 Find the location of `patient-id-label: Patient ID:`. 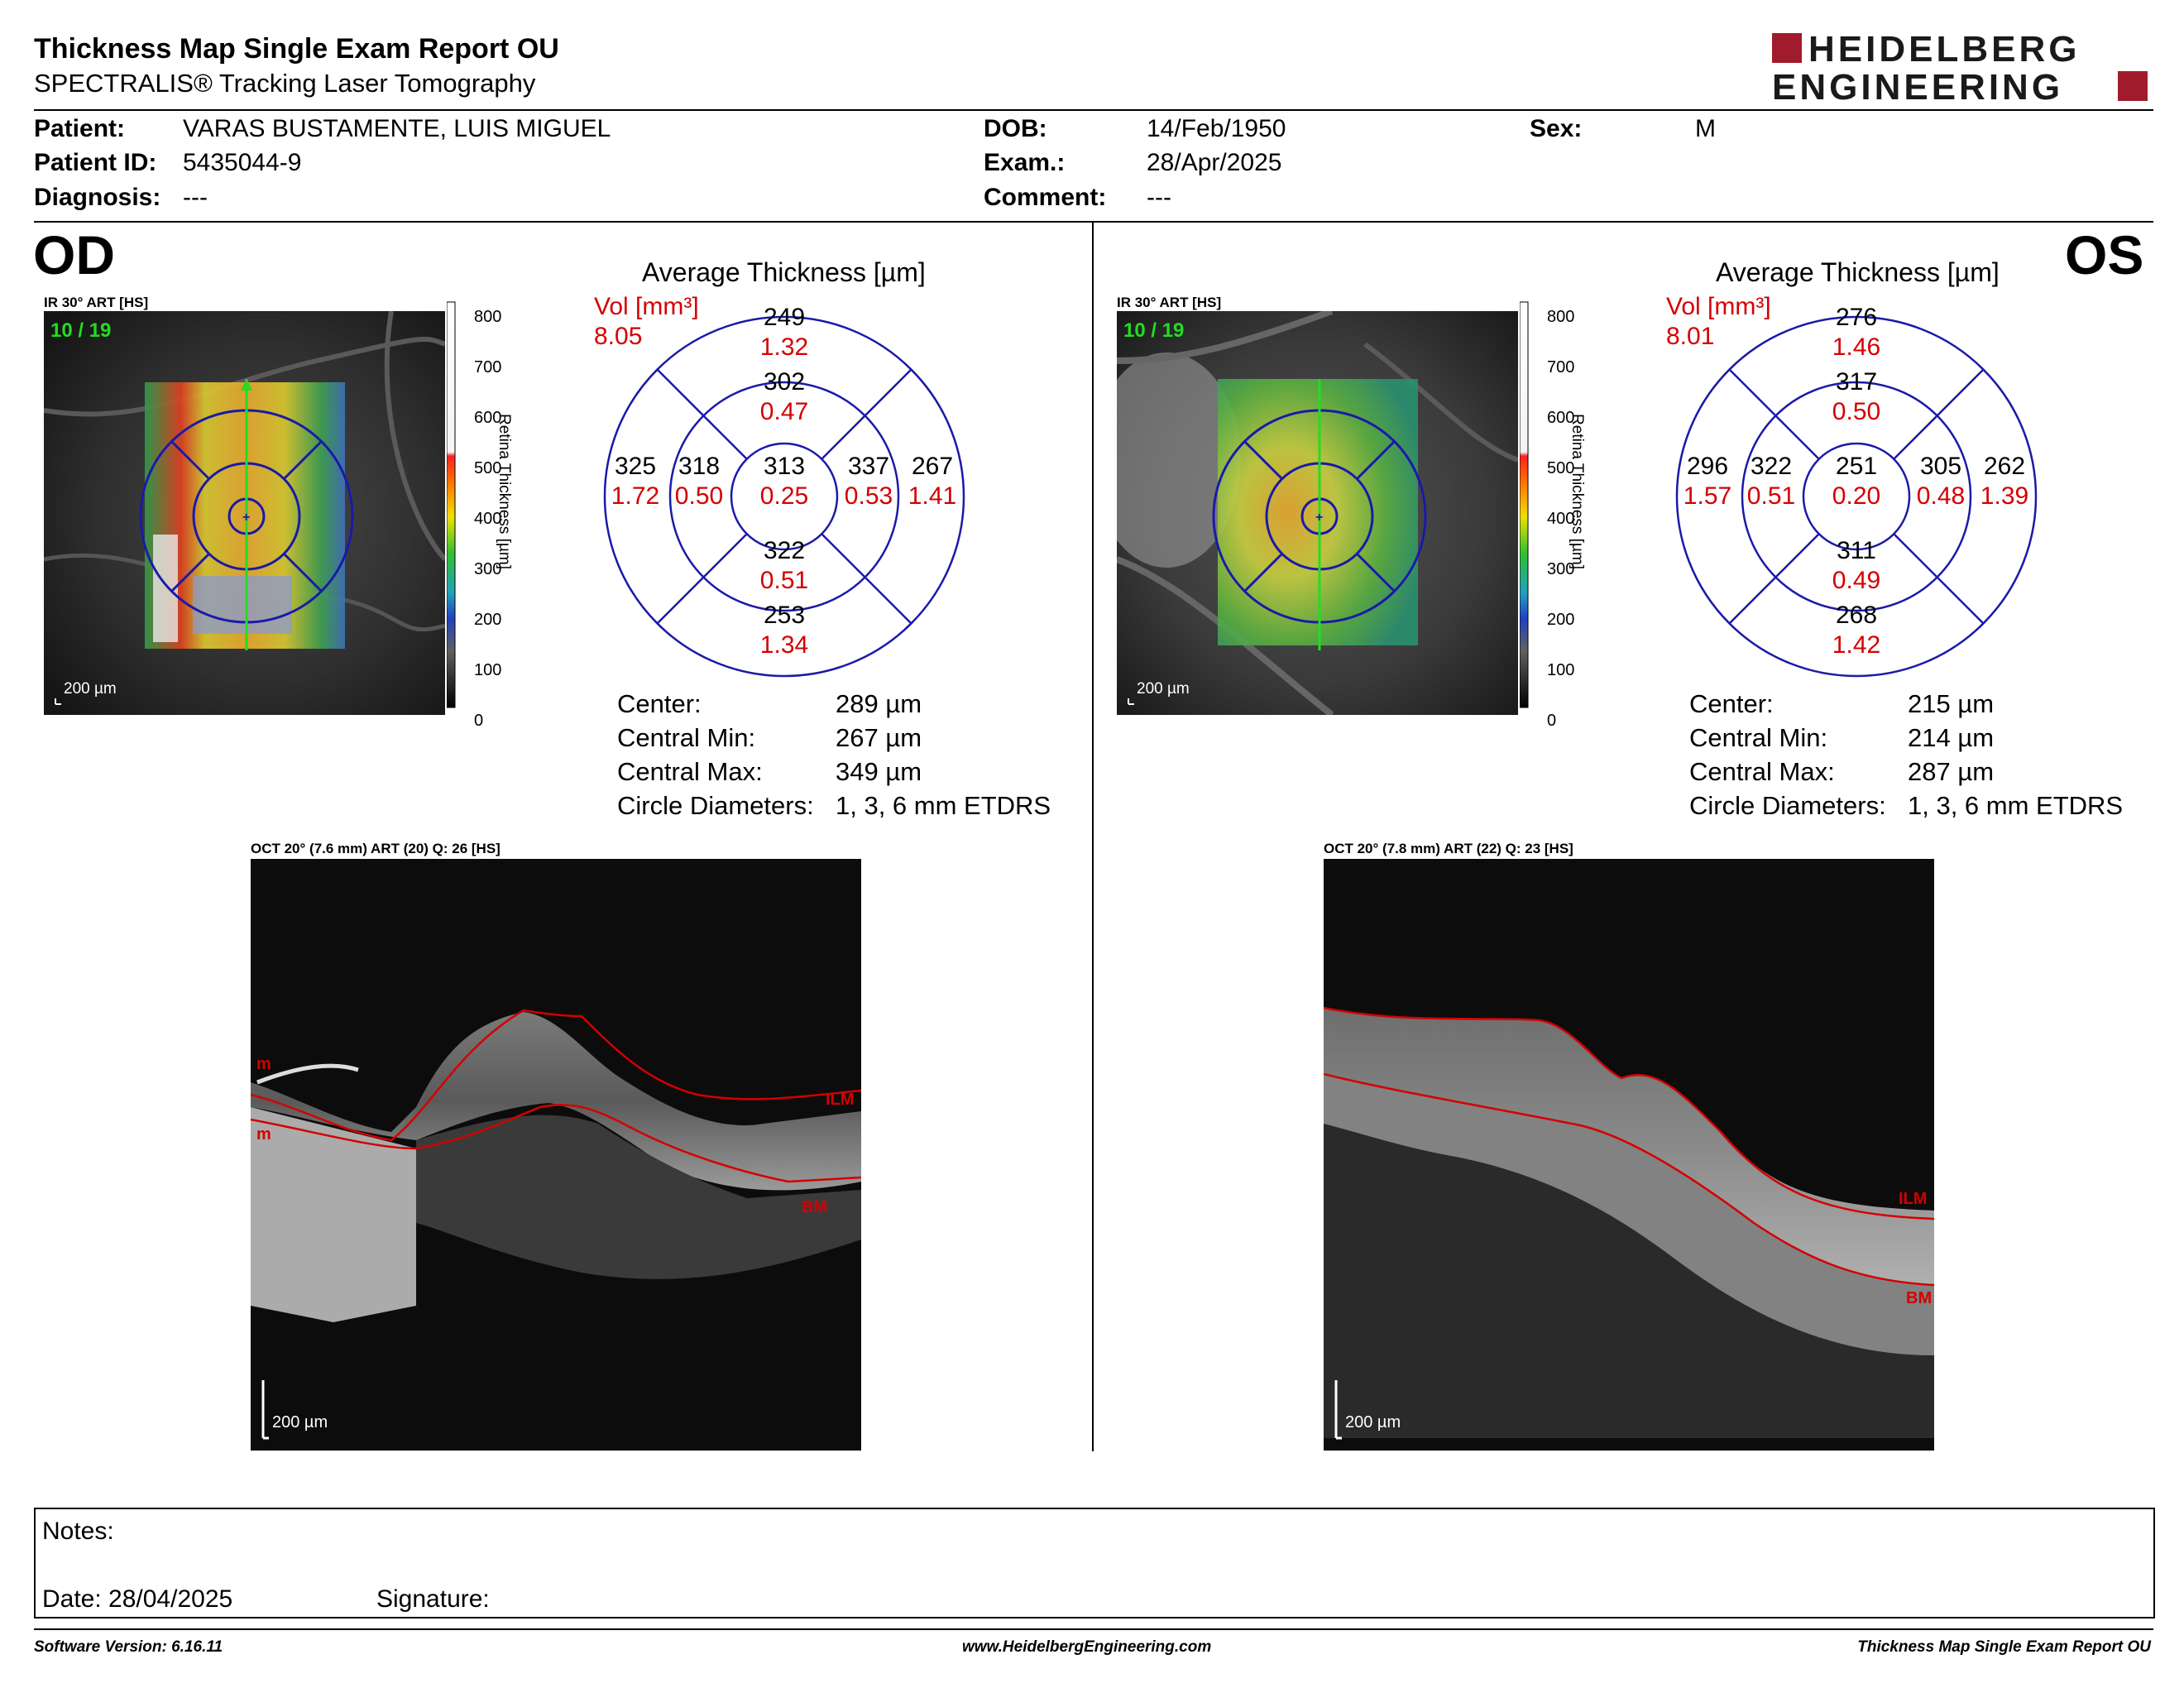

patient-id-label: Patient ID: is located at coordinates (95, 162).